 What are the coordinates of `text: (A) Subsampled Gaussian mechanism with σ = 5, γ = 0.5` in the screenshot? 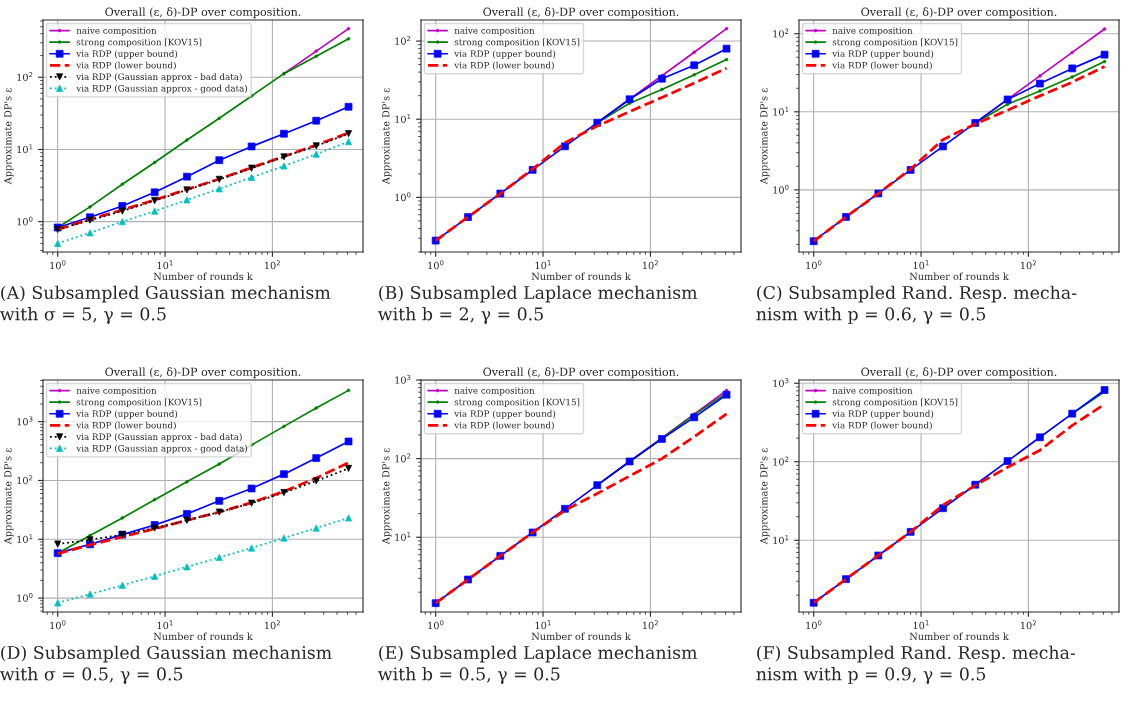 It's located at (165, 304).